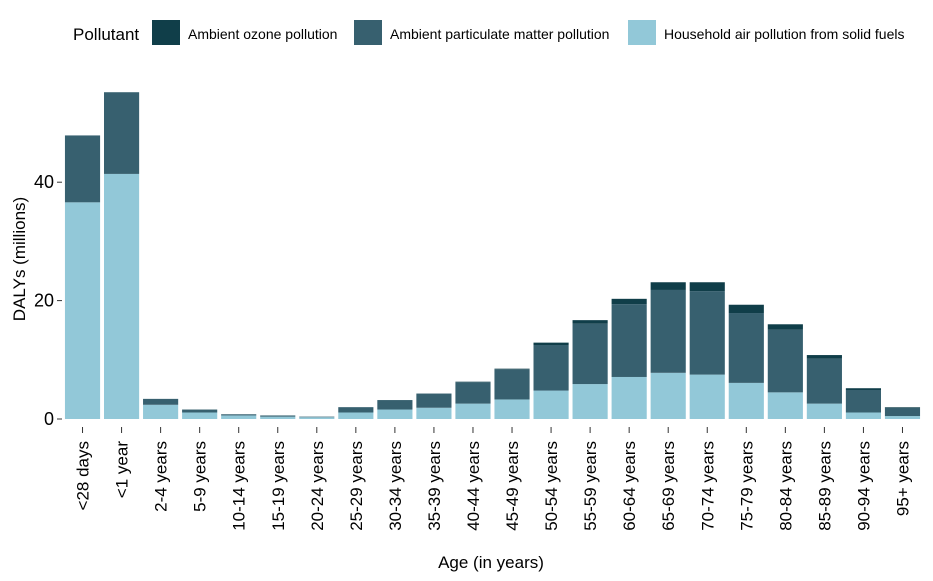 Image resolution: width=933 pixels, height=581 pixels. I want to click on x-tick-label: 65-69 years, so click(668, 486).